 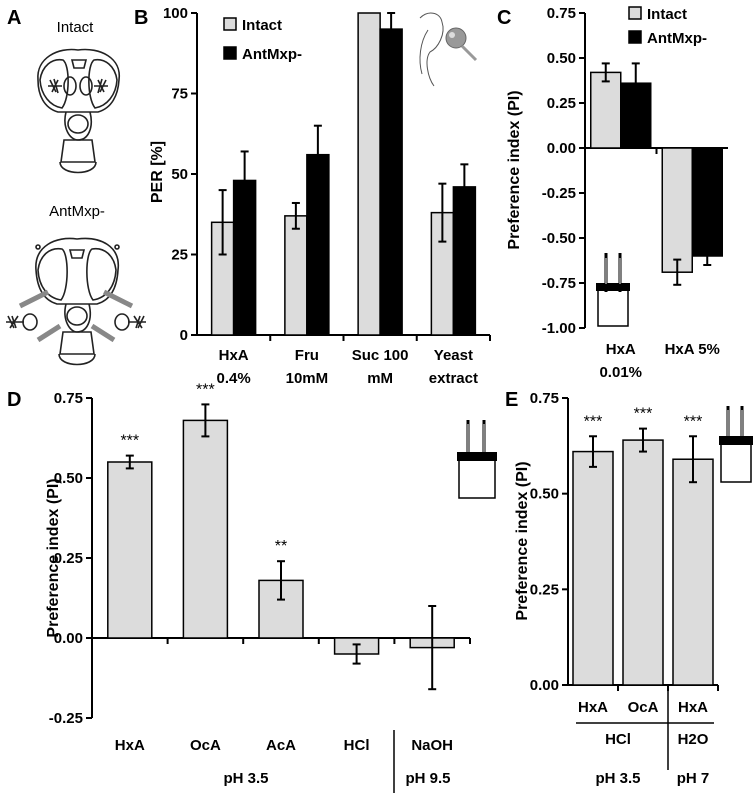 I want to click on x-tick-label: AcA, so click(x=281, y=745).